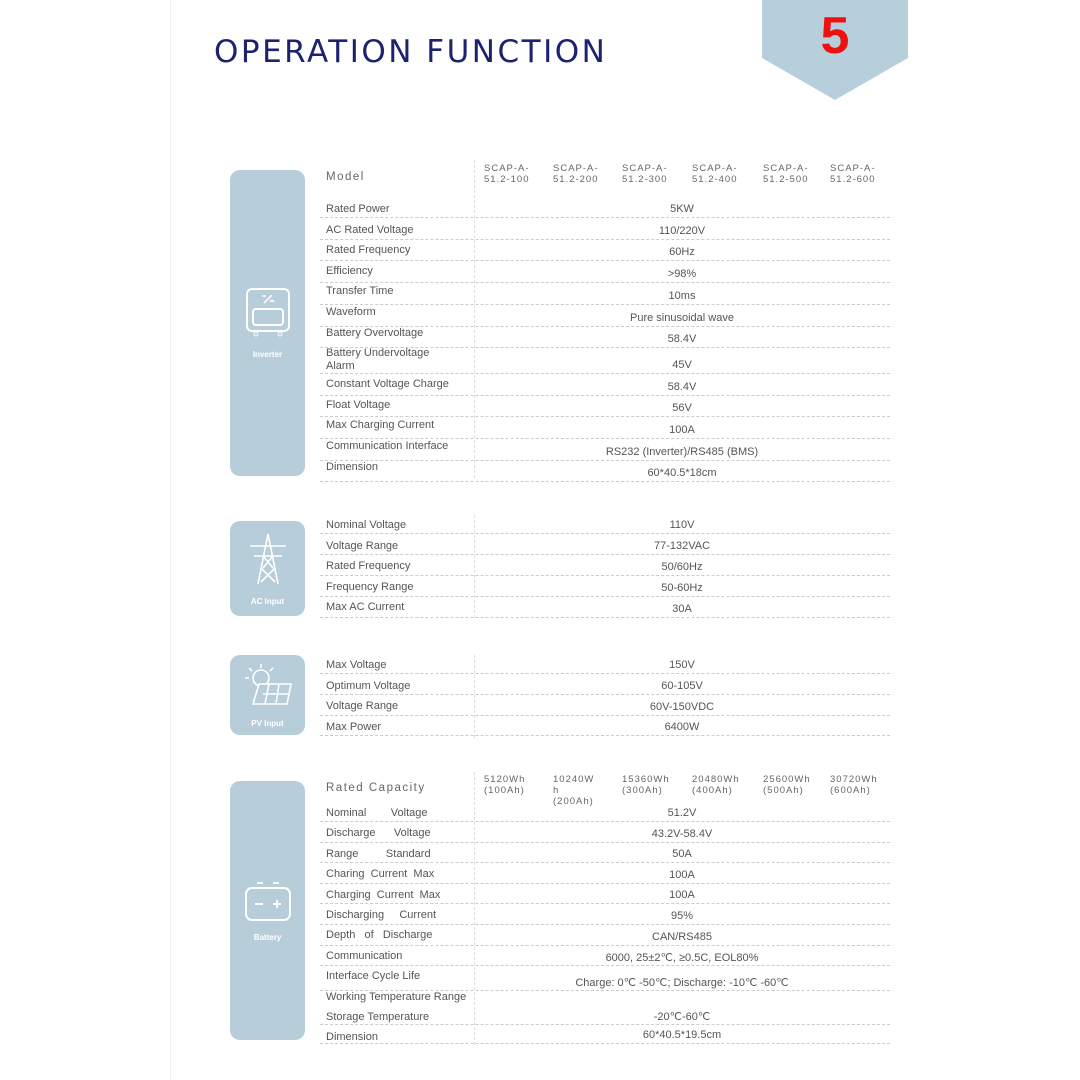 Image resolution: width=1080 pixels, height=1080 pixels. Describe the element at coordinates (682, 665) in the screenshot. I see `row-value: 150V` at that location.